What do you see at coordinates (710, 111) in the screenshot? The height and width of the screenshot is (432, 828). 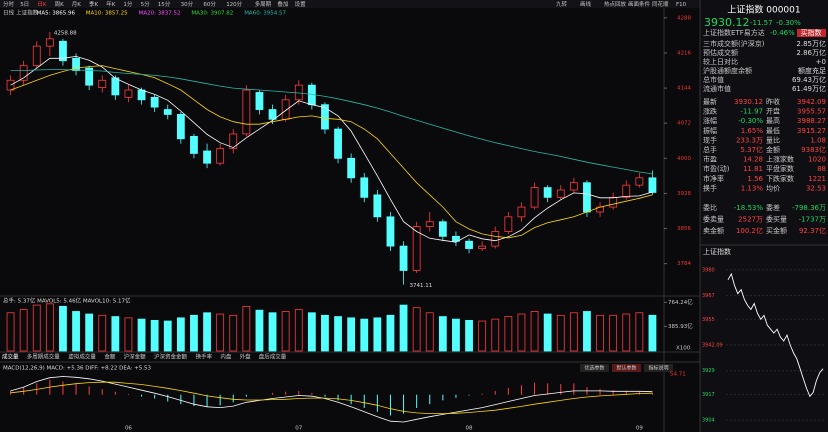 I see `quote-label: 涨跌` at bounding box center [710, 111].